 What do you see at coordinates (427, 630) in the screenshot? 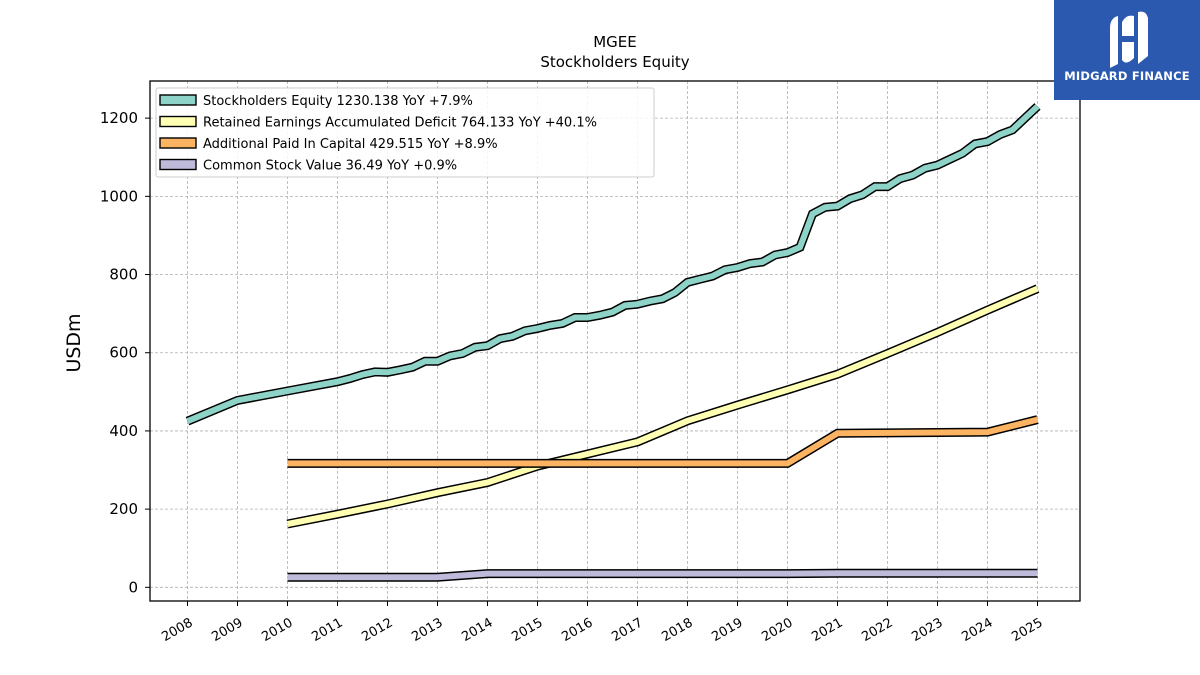
I see `x-tick-label: 2013` at bounding box center [427, 630].